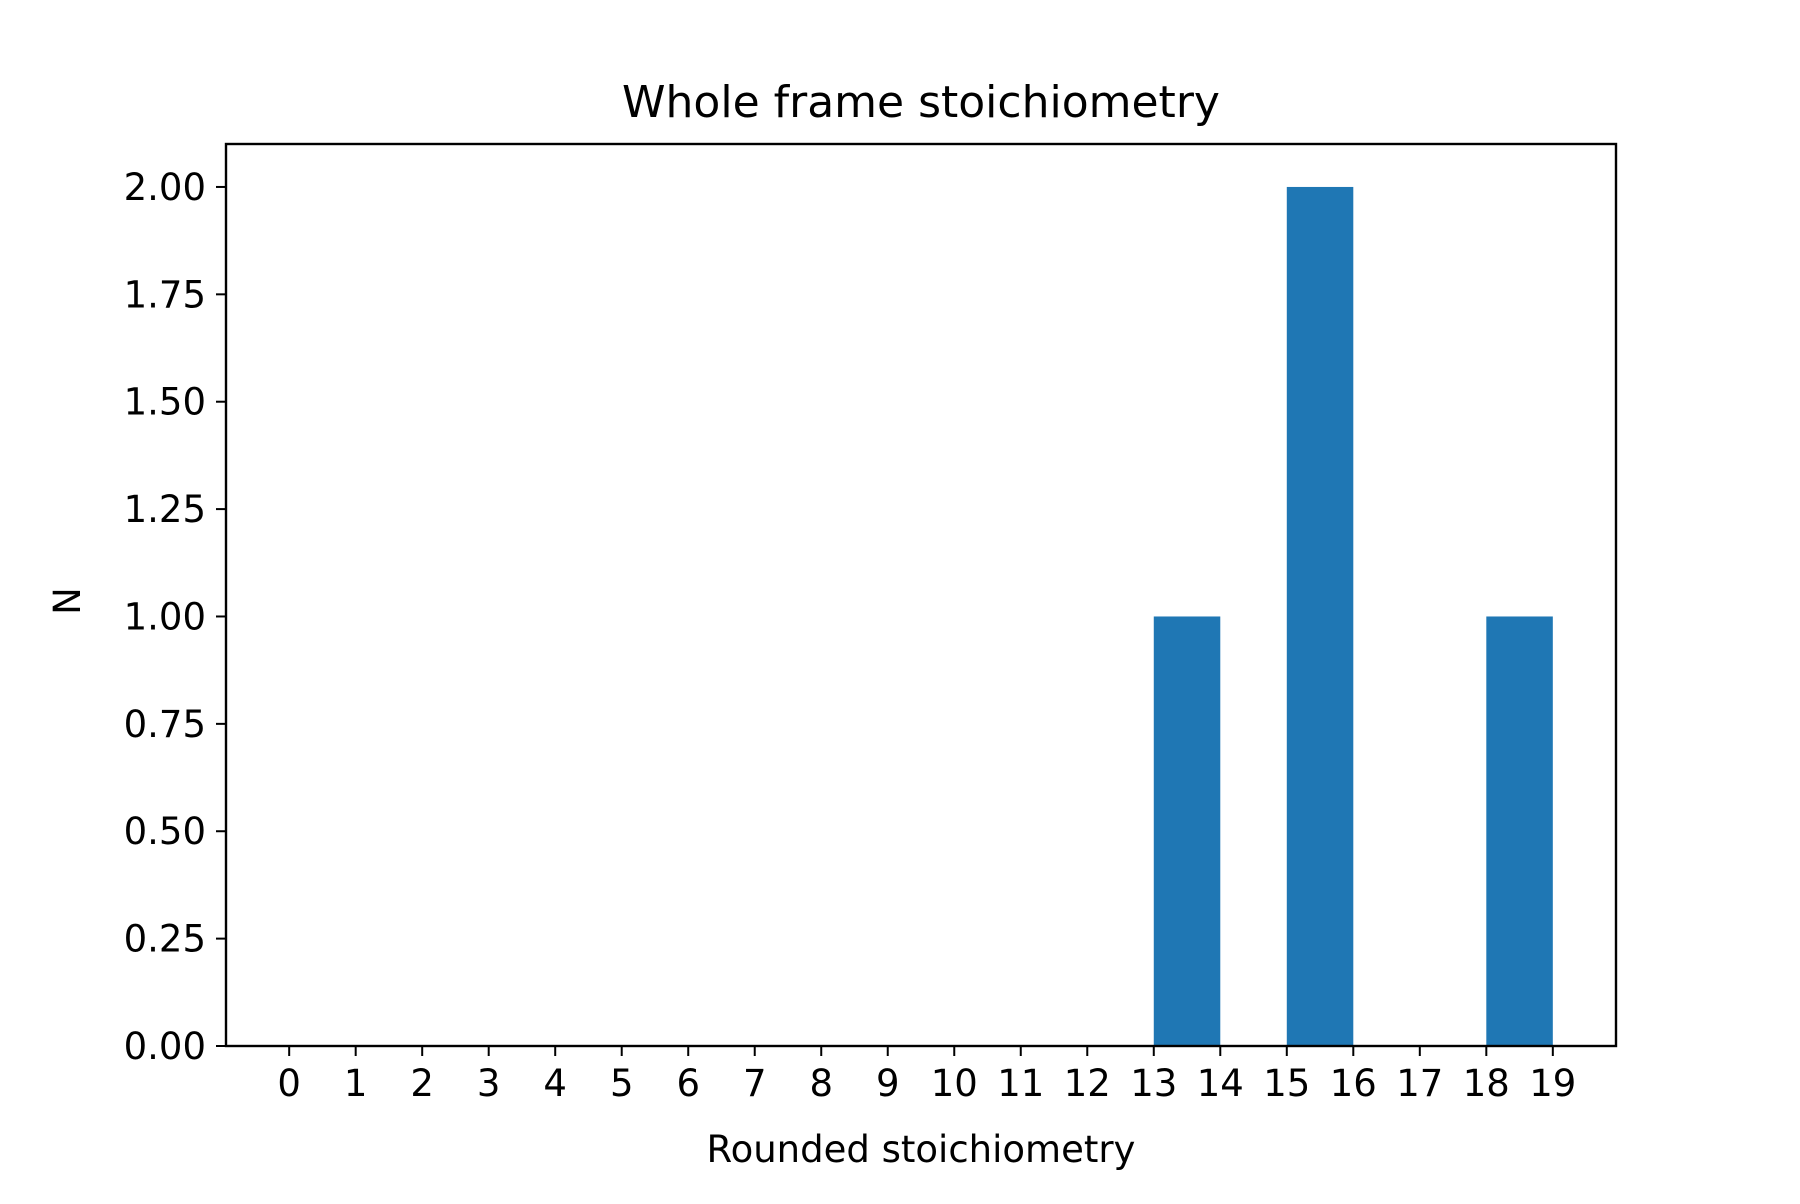  I want to click on x-tick-label: 12, so click(1087, 1083).